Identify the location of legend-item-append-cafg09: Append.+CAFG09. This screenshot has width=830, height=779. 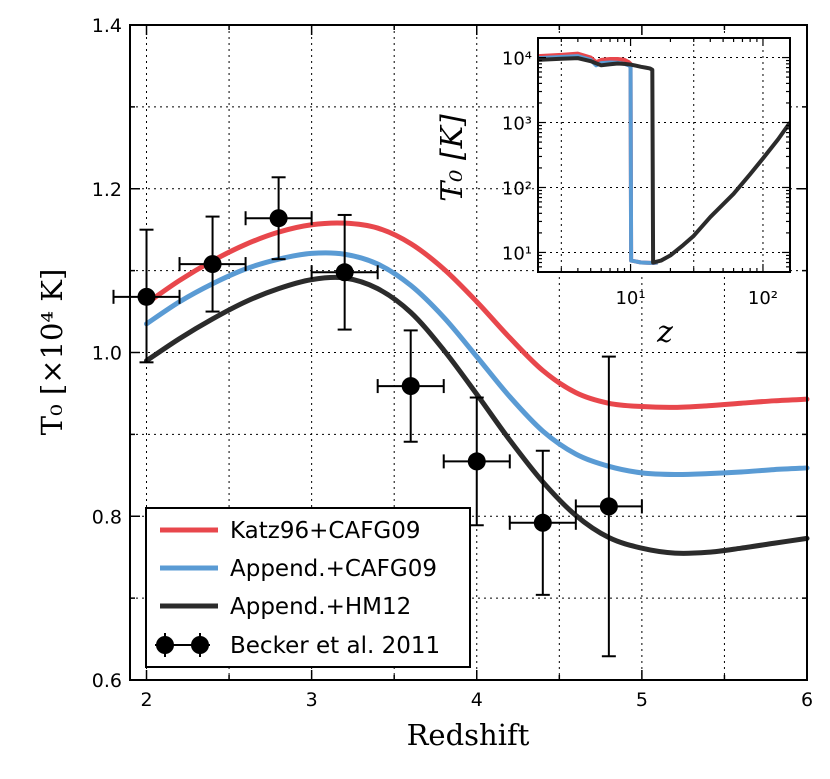
(298, 569).